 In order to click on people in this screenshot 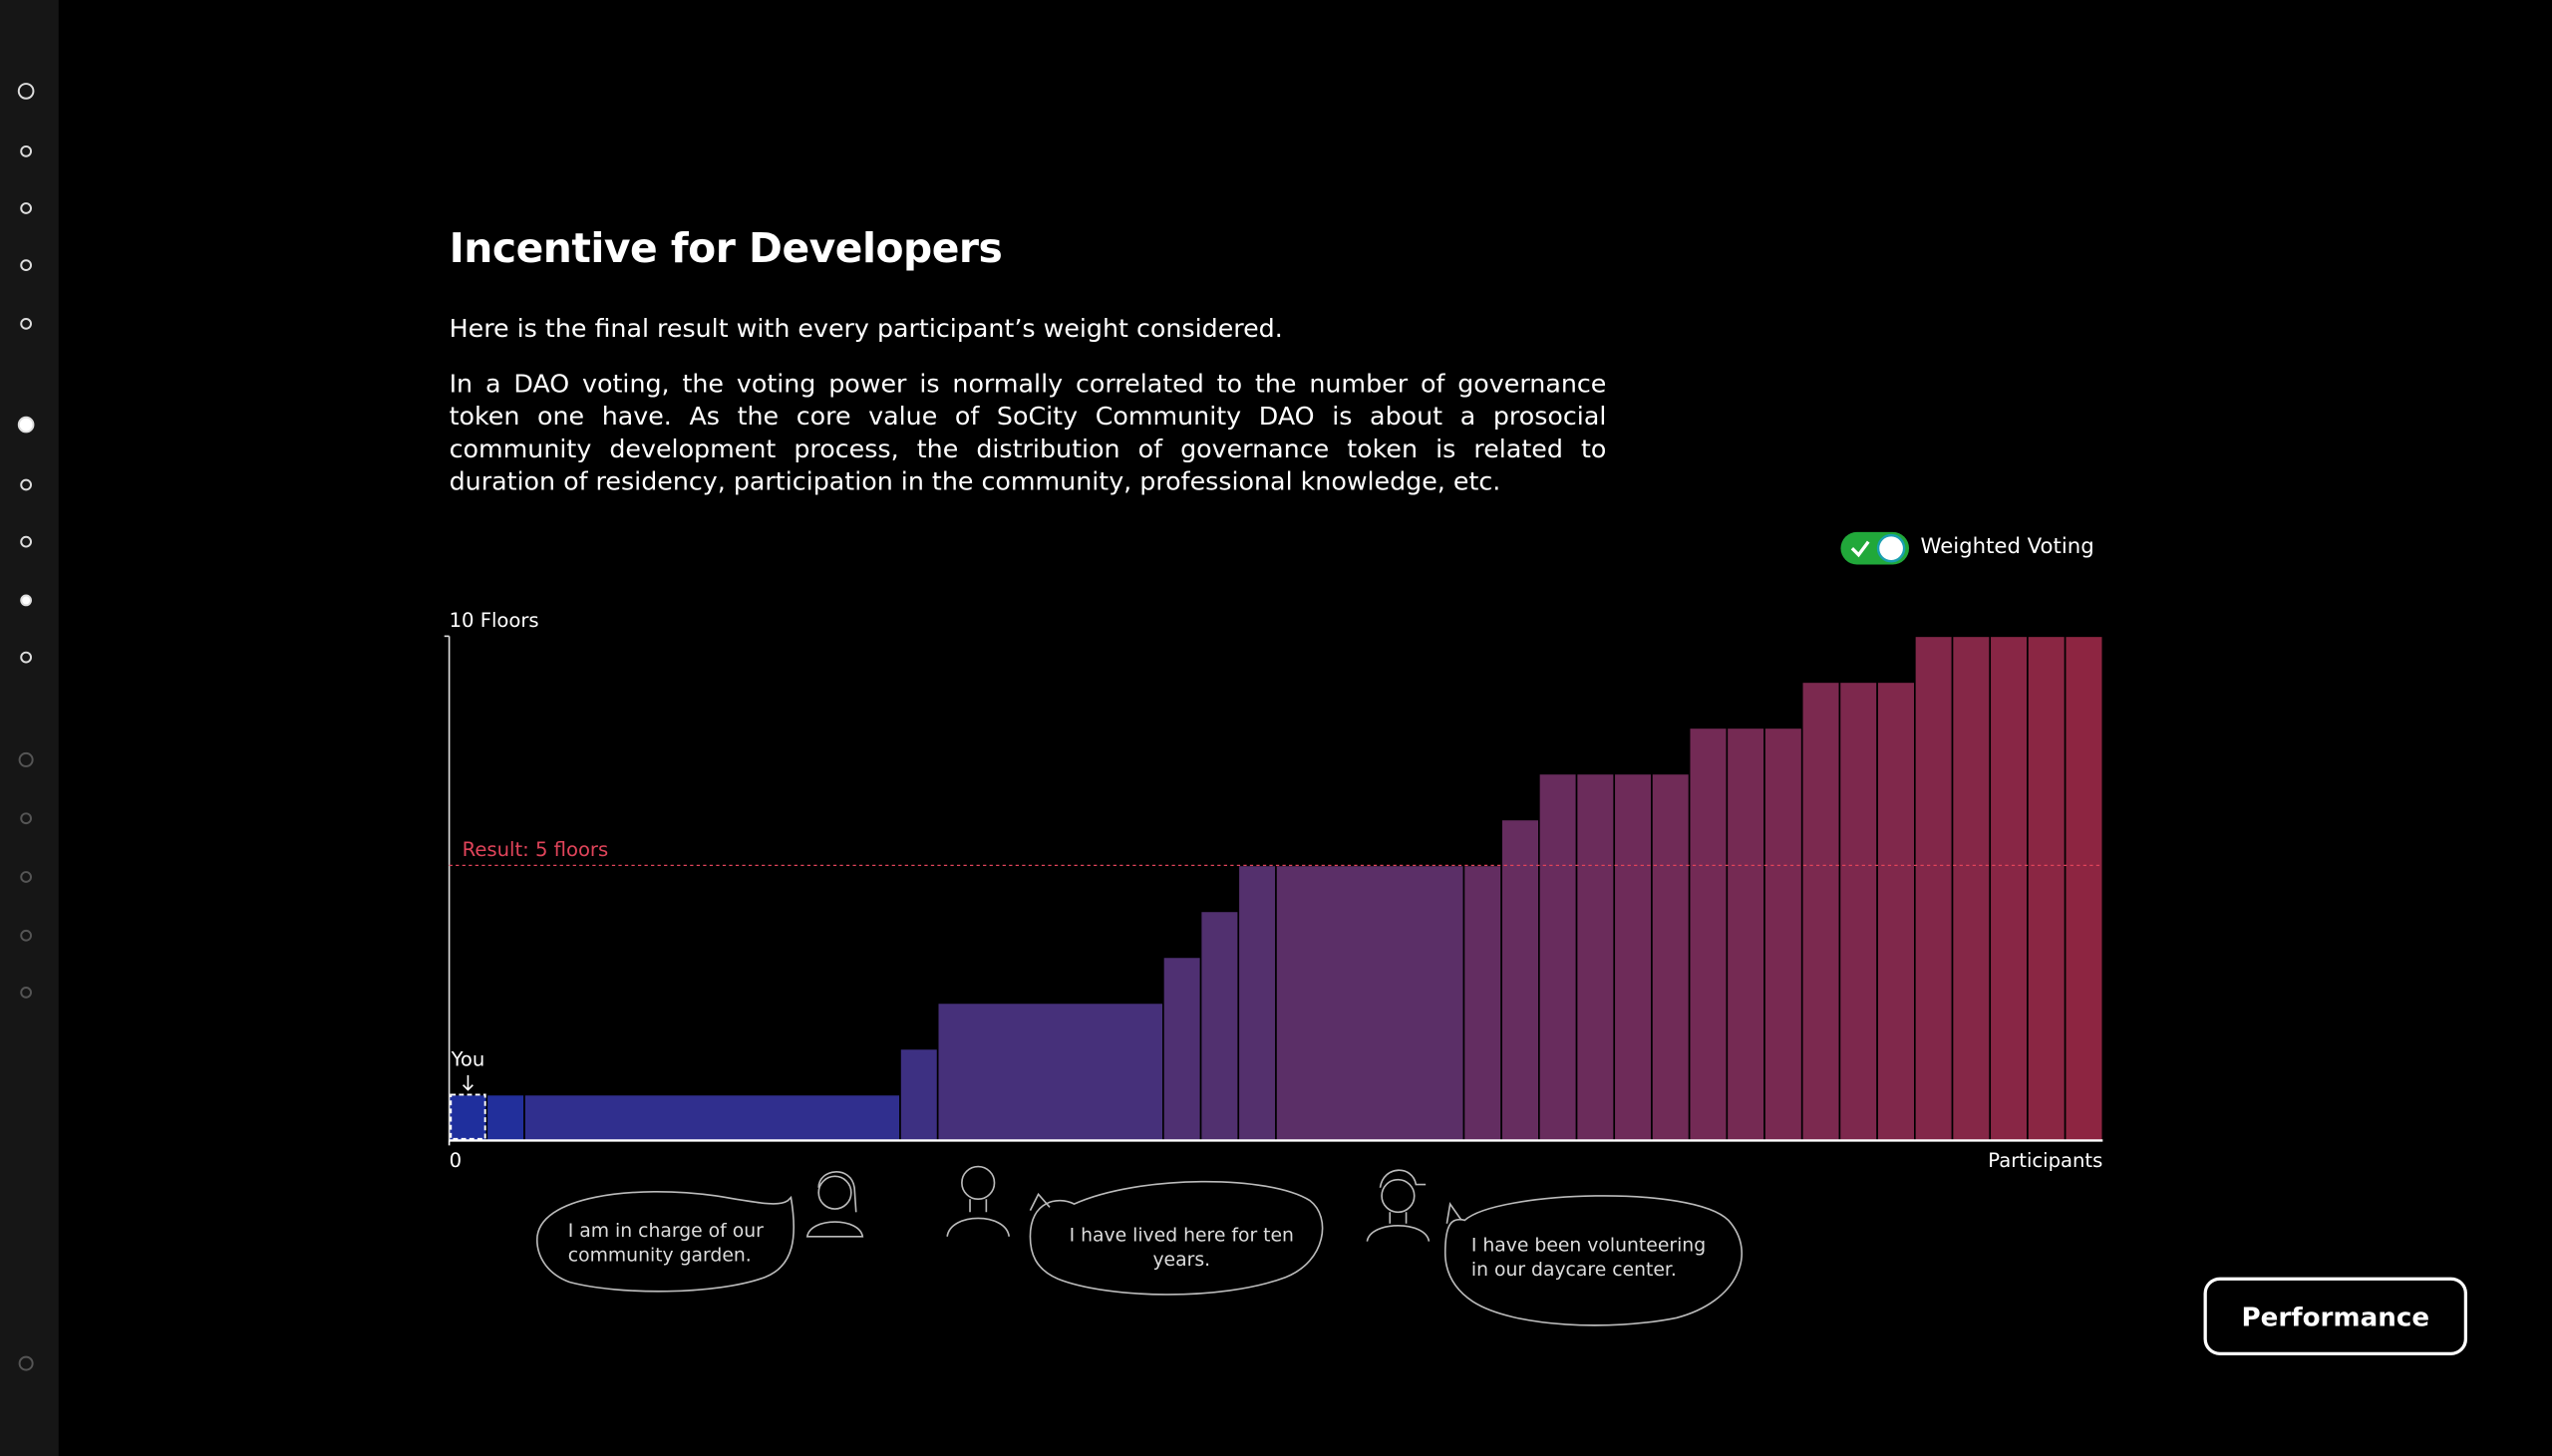, I will do `click(1118, 1203)`.